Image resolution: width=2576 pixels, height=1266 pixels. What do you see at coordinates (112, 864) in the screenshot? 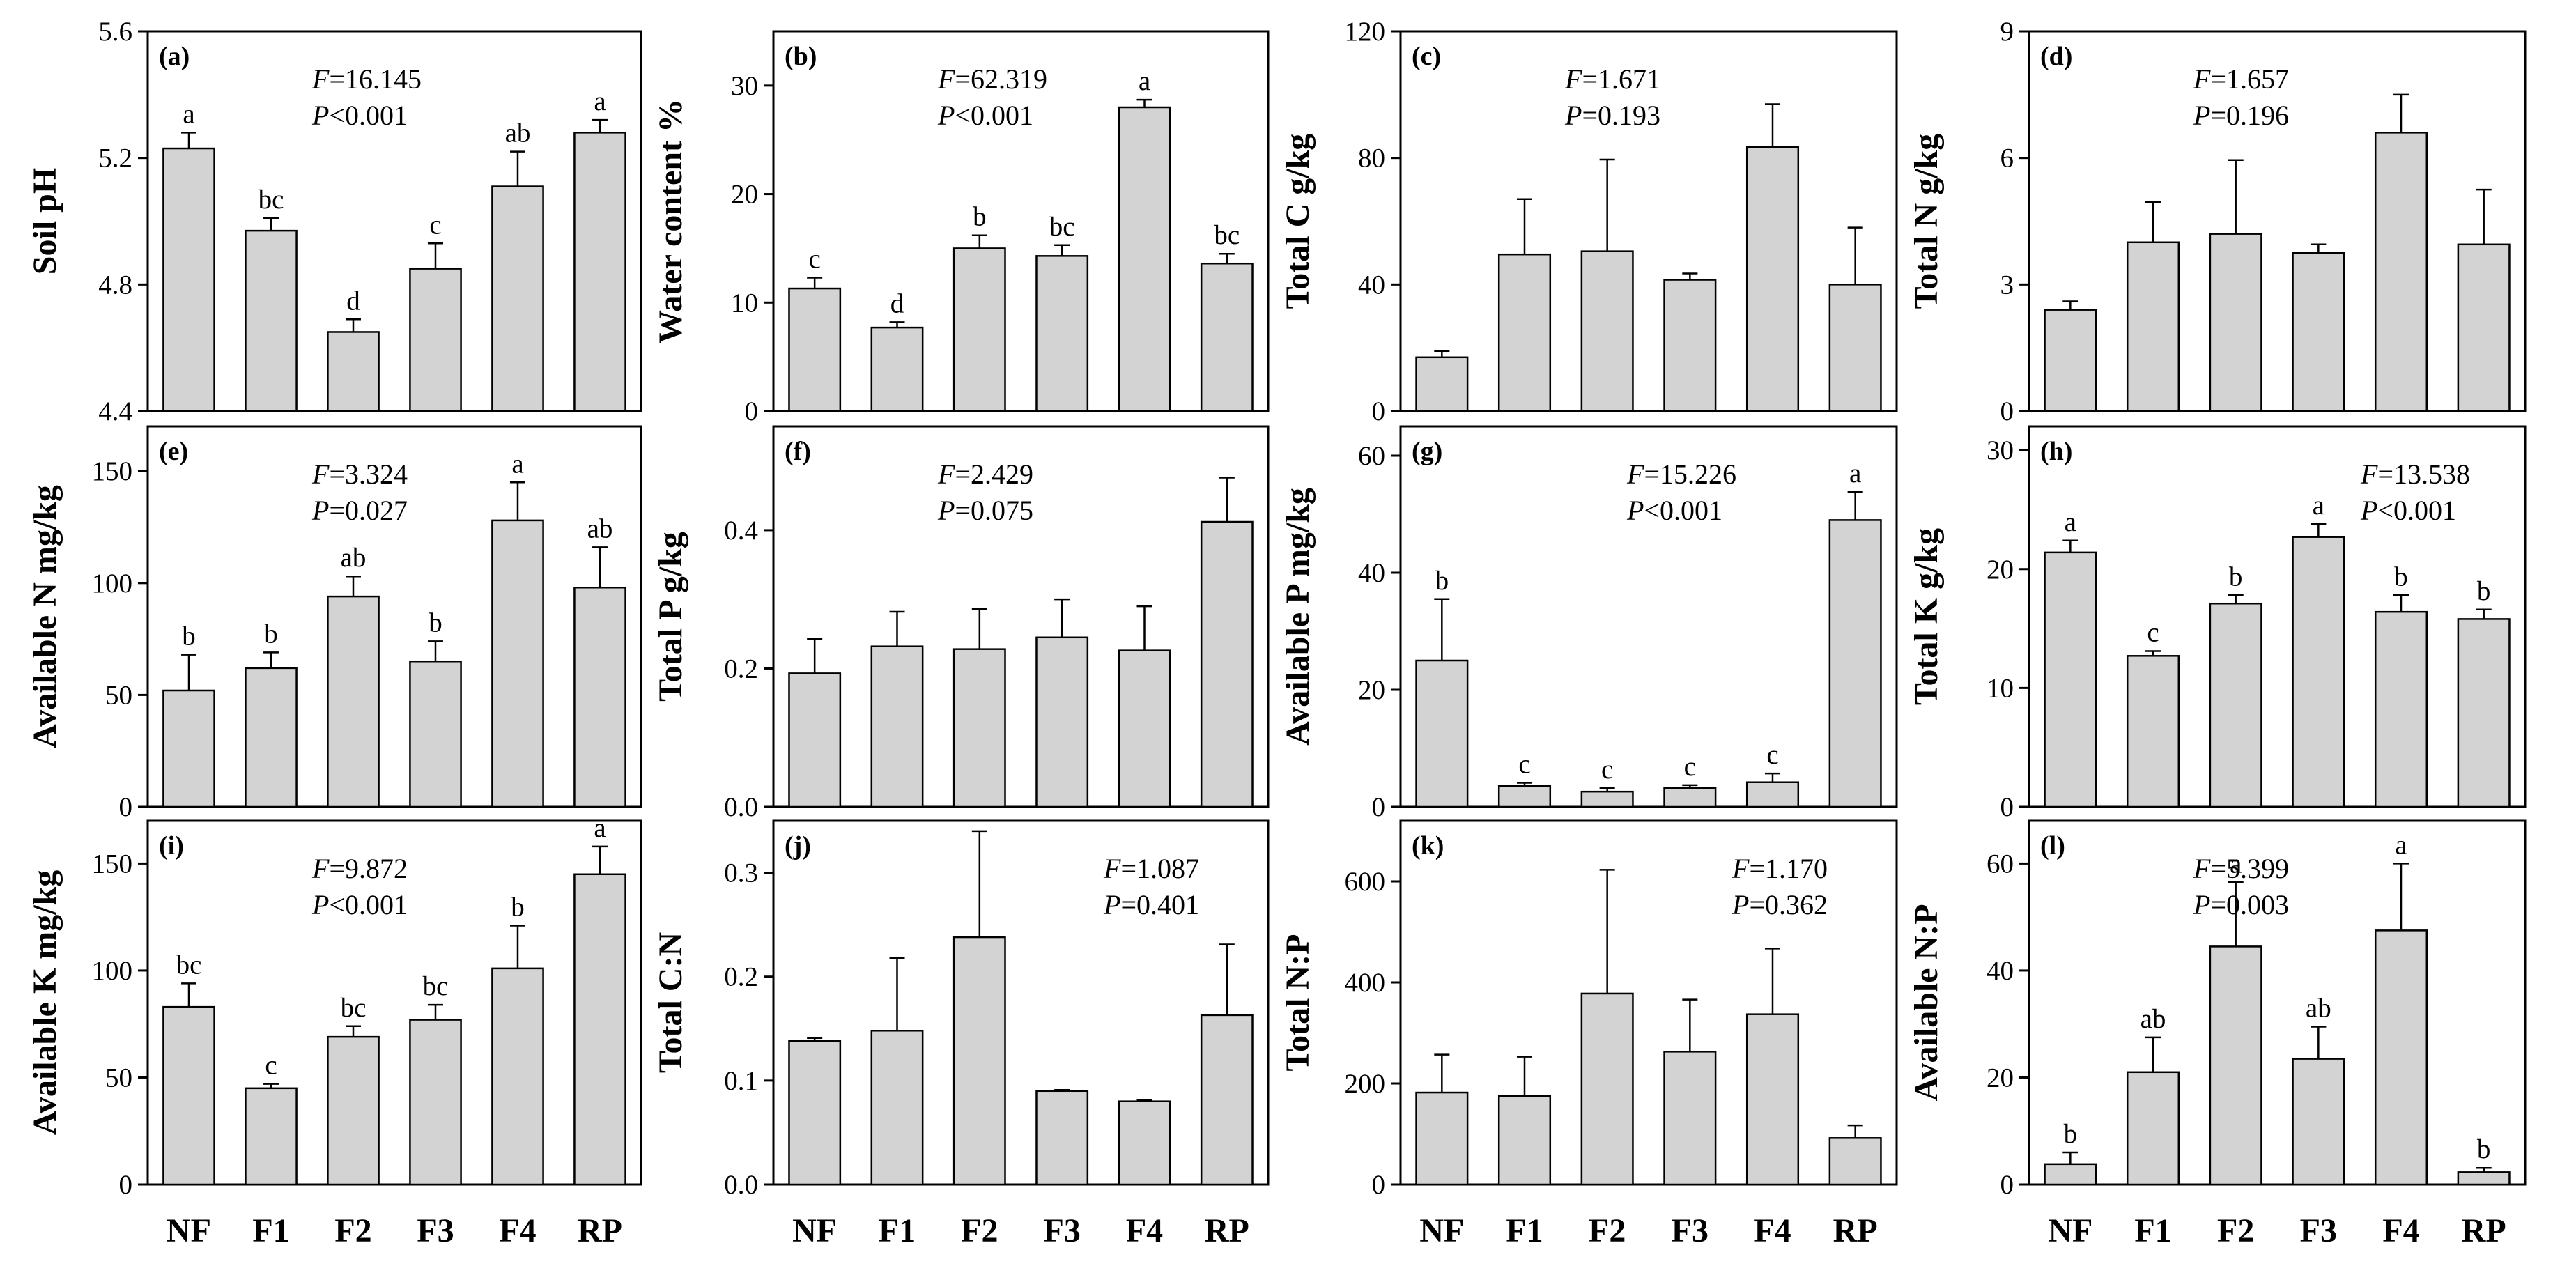
I see `y-tick-label: 150` at bounding box center [112, 864].